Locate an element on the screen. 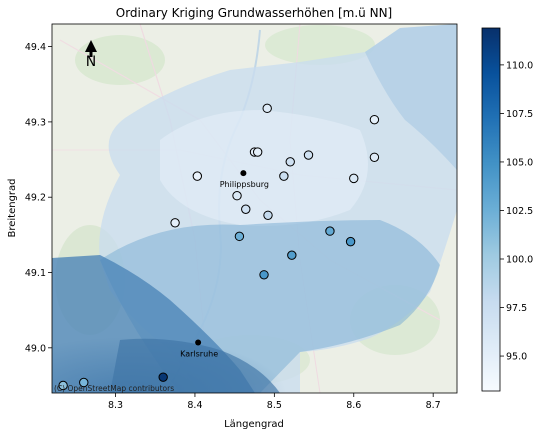  y-tick-label: 49.1 is located at coordinates (35, 273).